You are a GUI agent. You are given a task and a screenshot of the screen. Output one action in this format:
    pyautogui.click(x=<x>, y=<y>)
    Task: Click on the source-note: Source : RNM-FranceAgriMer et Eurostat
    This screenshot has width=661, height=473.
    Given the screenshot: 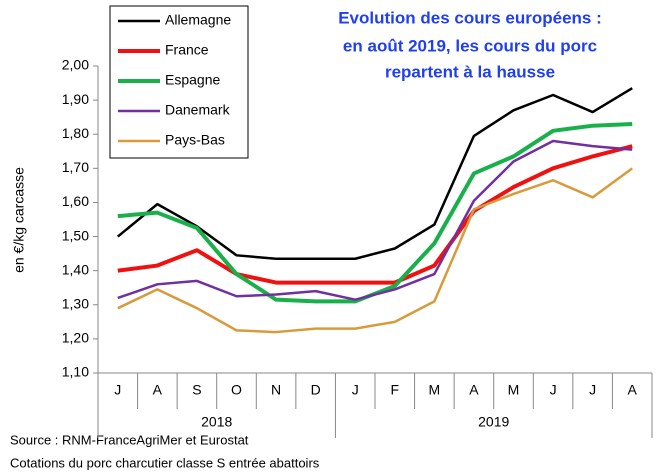 What is the action you would take?
    pyautogui.click(x=129, y=439)
    